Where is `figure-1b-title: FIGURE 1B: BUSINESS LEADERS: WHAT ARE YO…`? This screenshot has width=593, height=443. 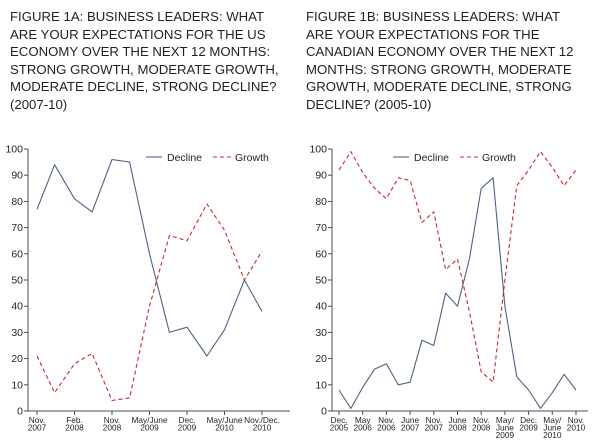 figure-1b-title: FIGURE 1B: BUSINESS LEADERS: WHAT ARE YO… is located at coordinates (440, 60).